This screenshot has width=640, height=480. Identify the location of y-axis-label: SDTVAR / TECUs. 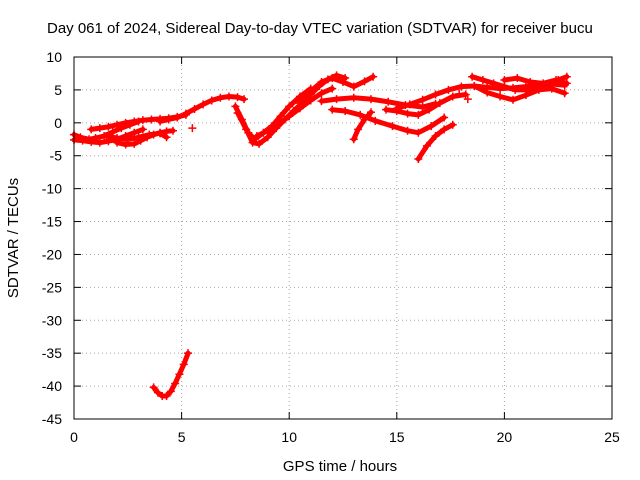
(13, 238).